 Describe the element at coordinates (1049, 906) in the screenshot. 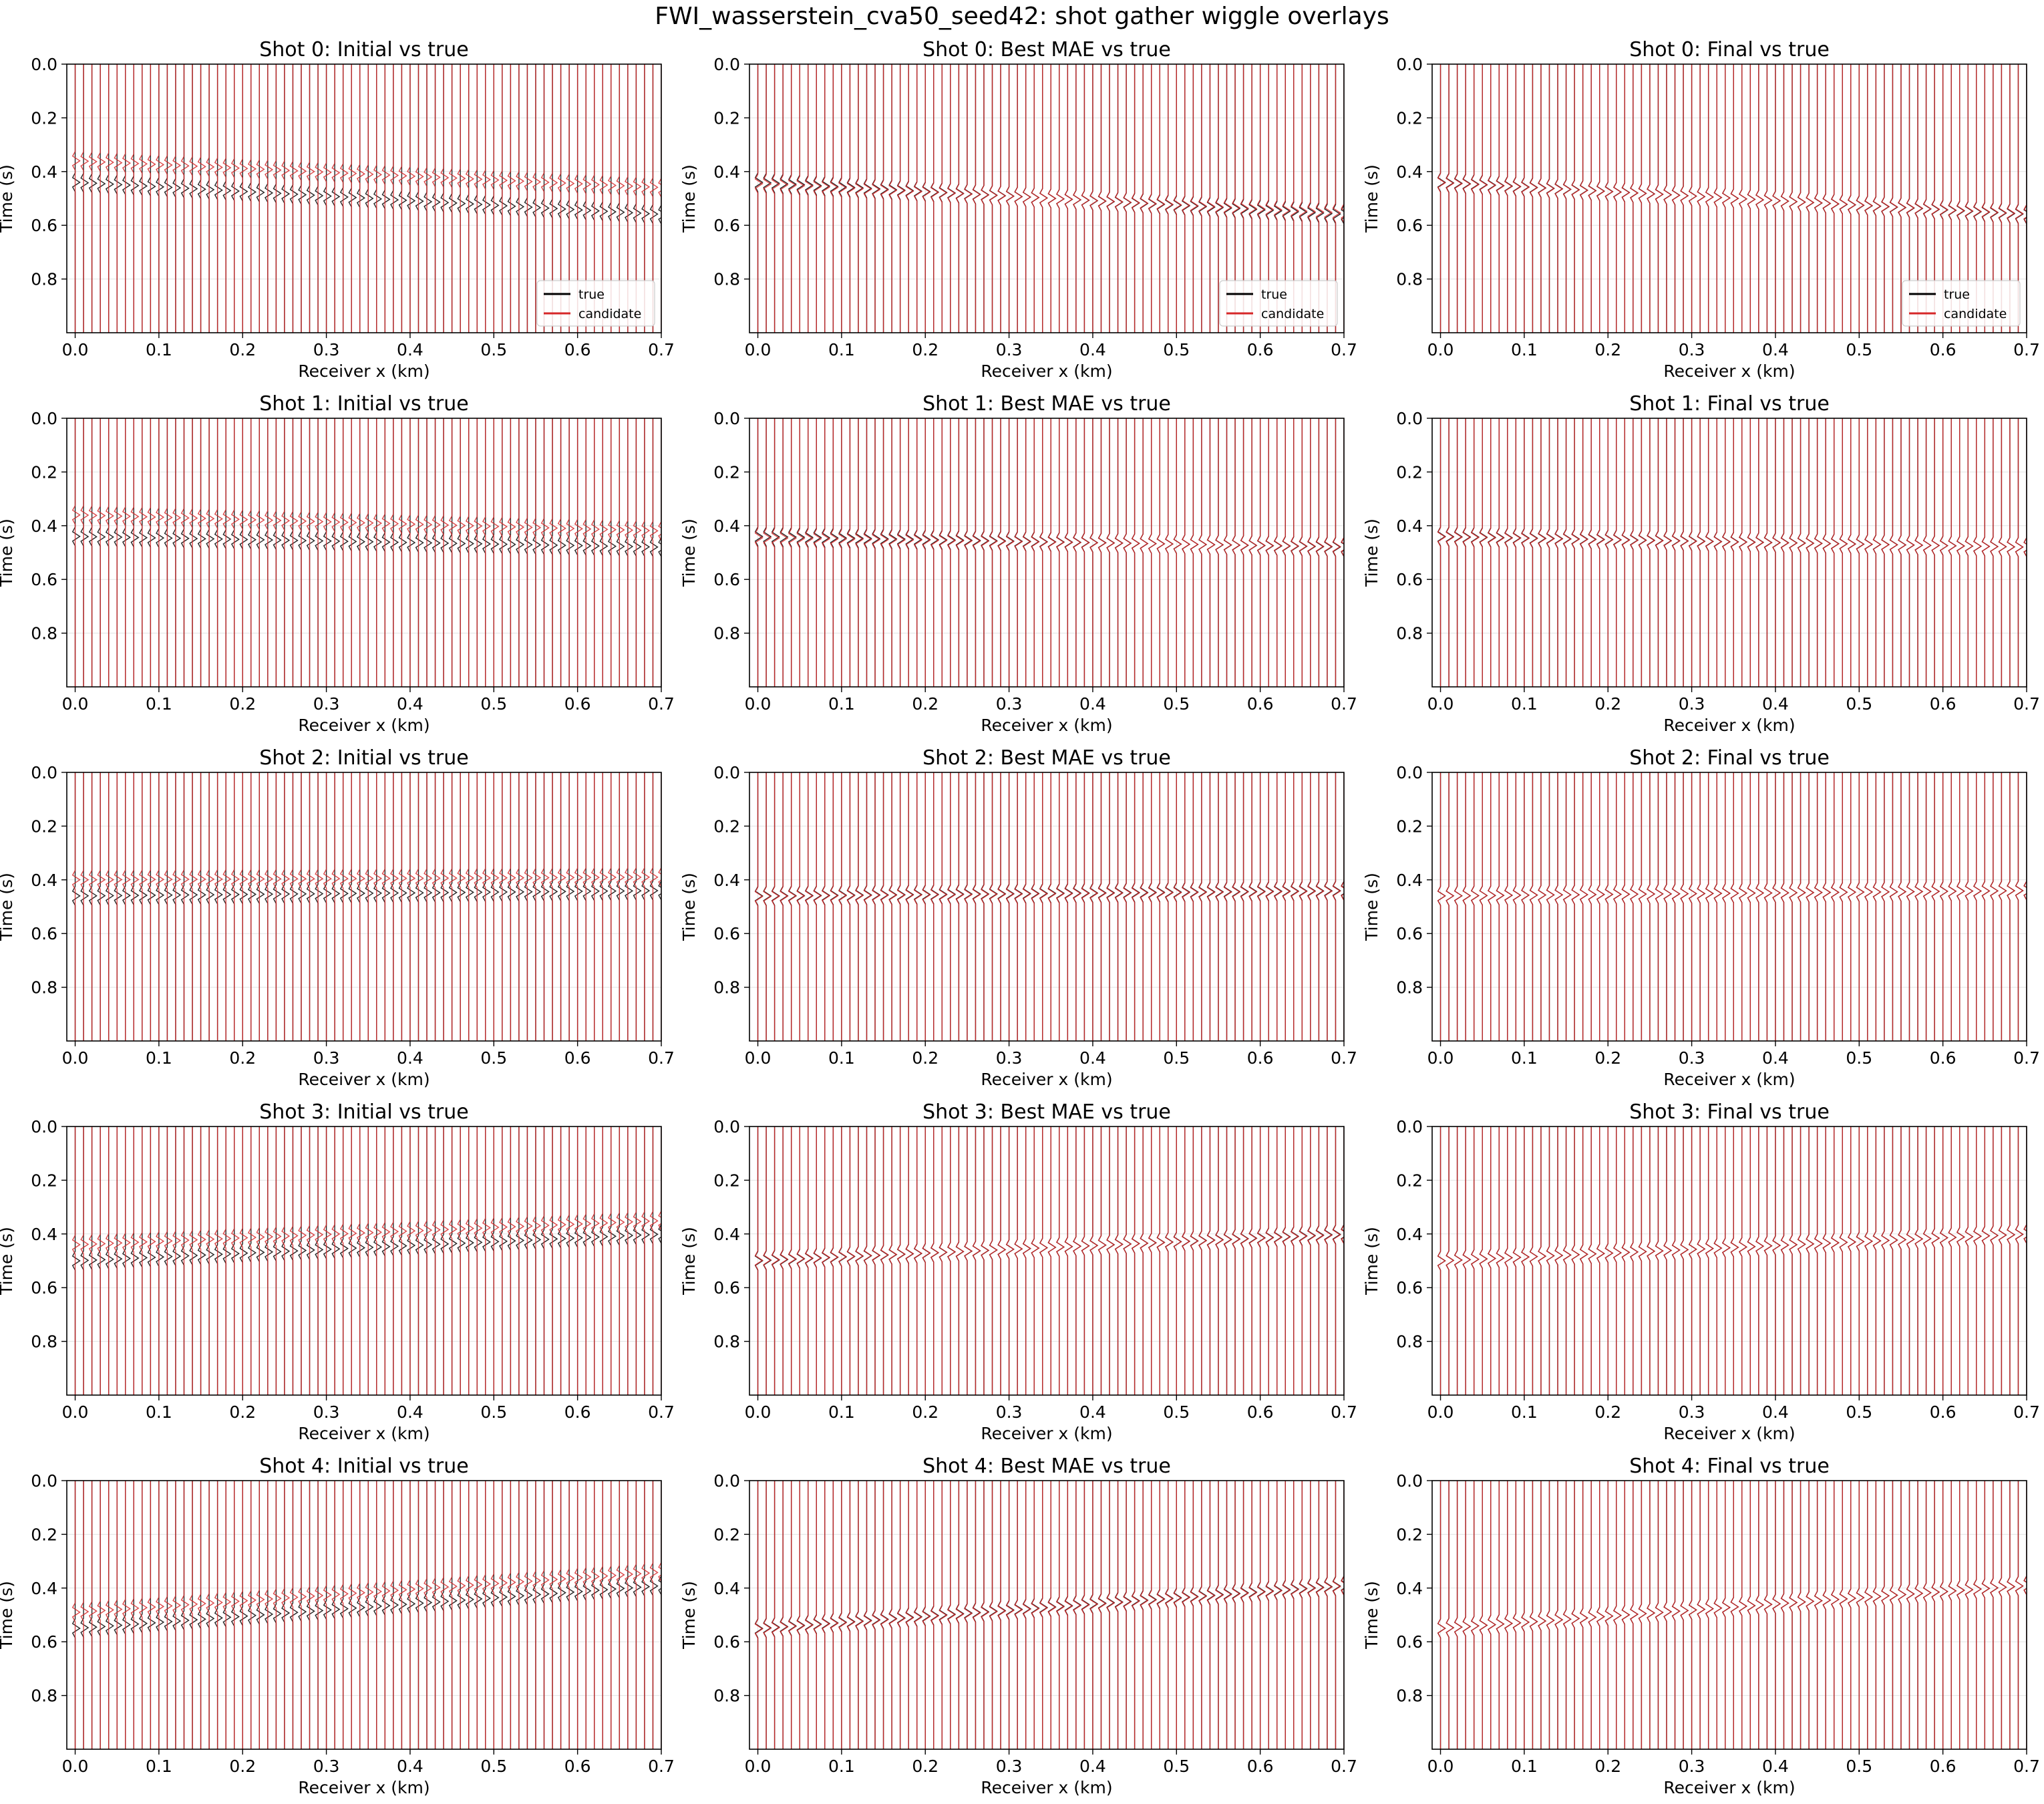

I see `traces` at that location.